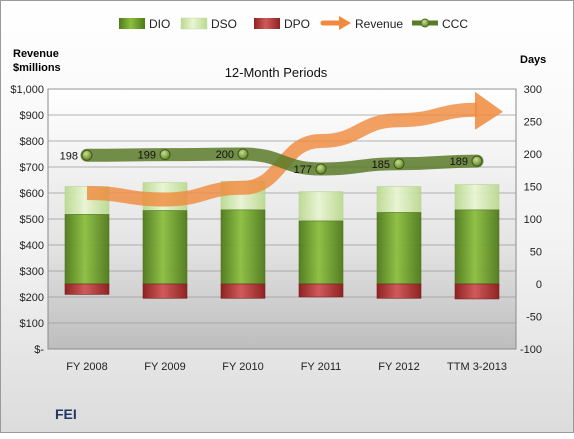 The height and width of the screenshot is (439, 574). I want to click on right-tick-label: 100, so click(533, 220).